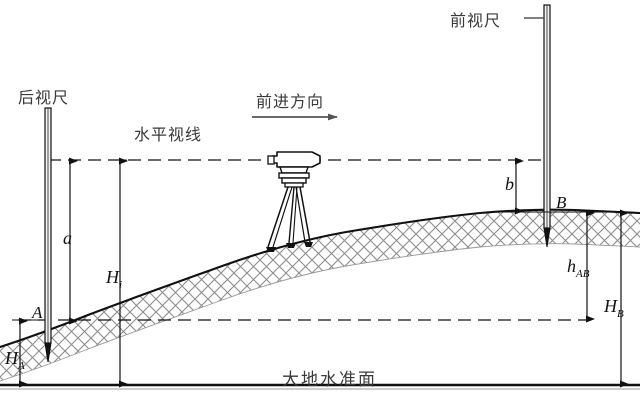 The width and height of the screenshot is (640, 407). I want to click on dimension-label-ha: H A, so click(14, 360).